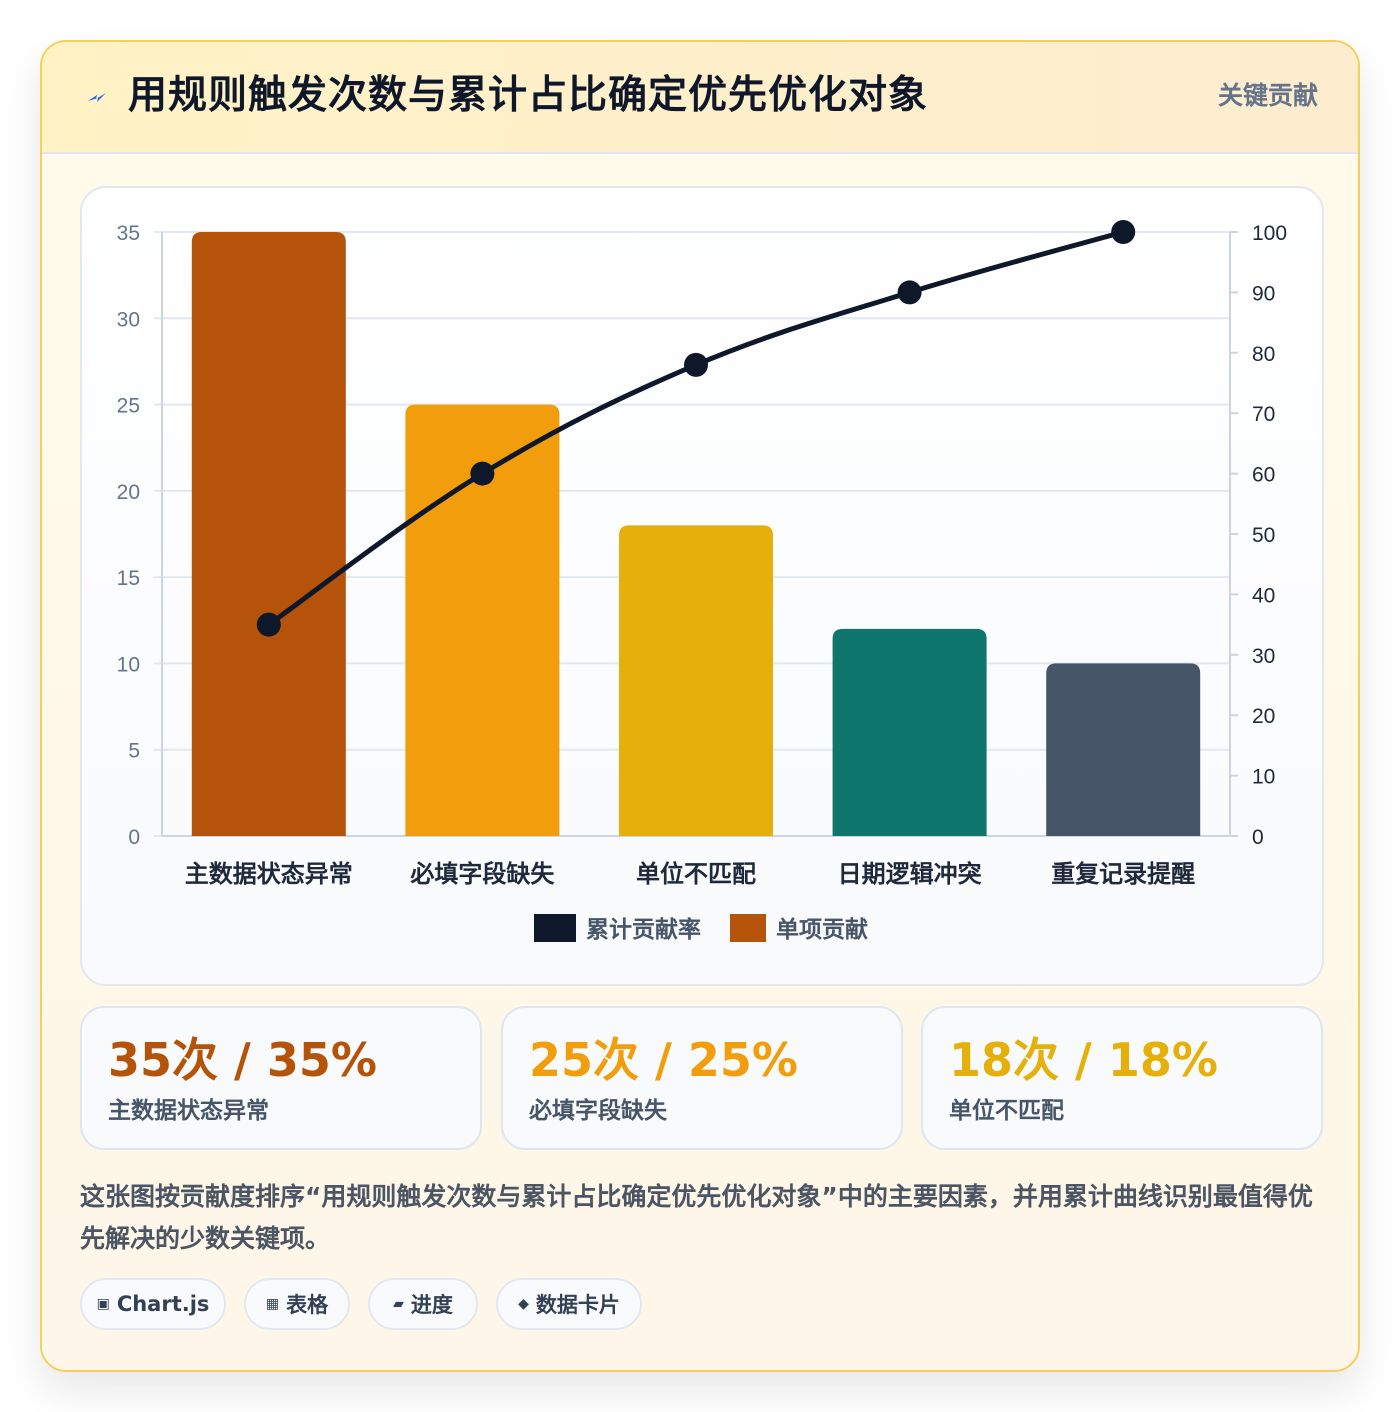 The image size is (1400, 1412). I want to click on x-tick-label: 主数据状态异常, so click(269, 874).